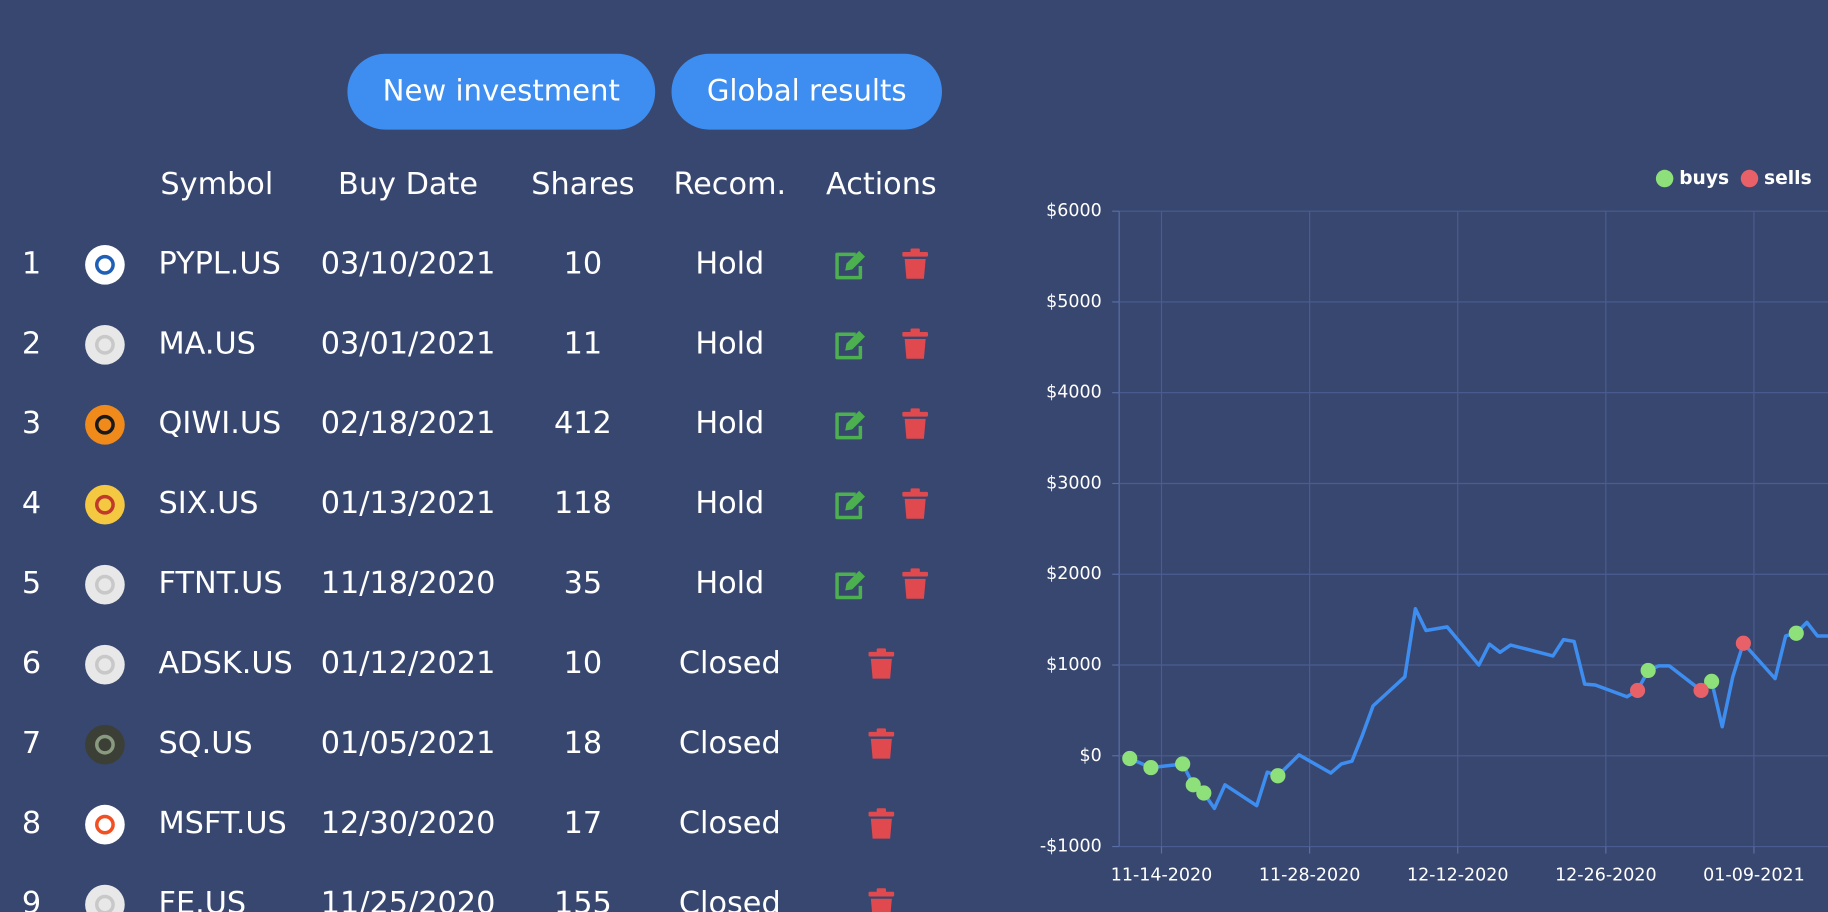 The height and width of the screenshot is (912, 1828). I want to click on buy-date: 01/05/2021, so click(408, 743).